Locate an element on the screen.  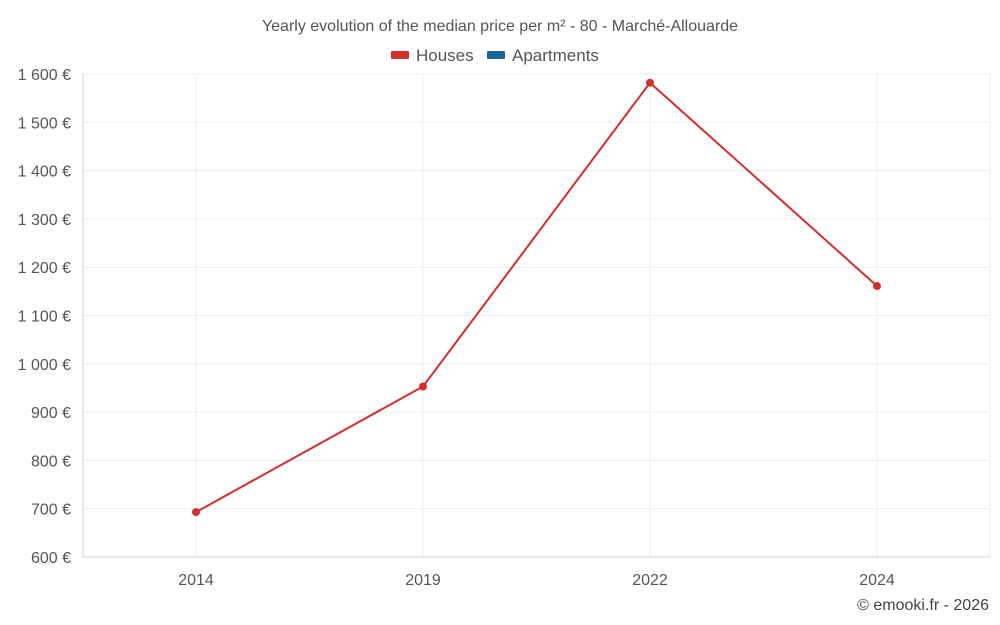
y-tick-label: 600 € is located at coordinates (51, 558).